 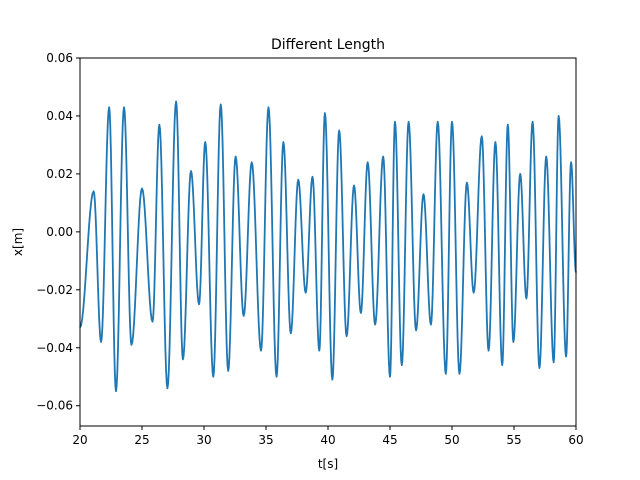 I want to click on x-axis-ticks: 20 25 30 35 40 45 50 55 60, so click(x=328, y=436).